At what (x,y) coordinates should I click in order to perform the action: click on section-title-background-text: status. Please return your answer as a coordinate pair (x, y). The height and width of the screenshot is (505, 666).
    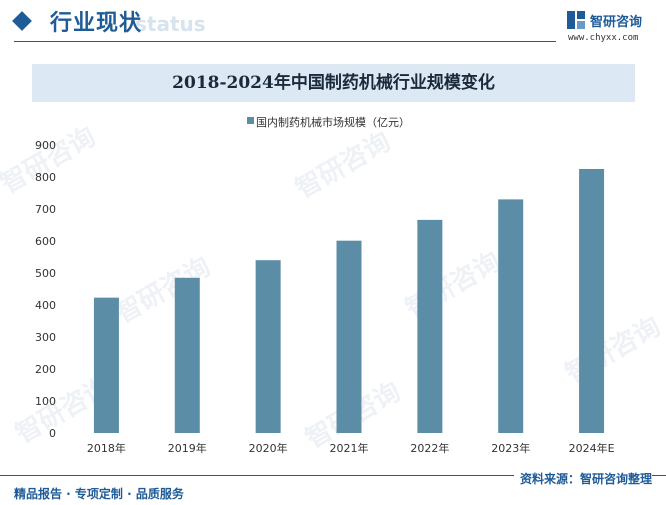
    Looking at the image, I should click on (170, 24).